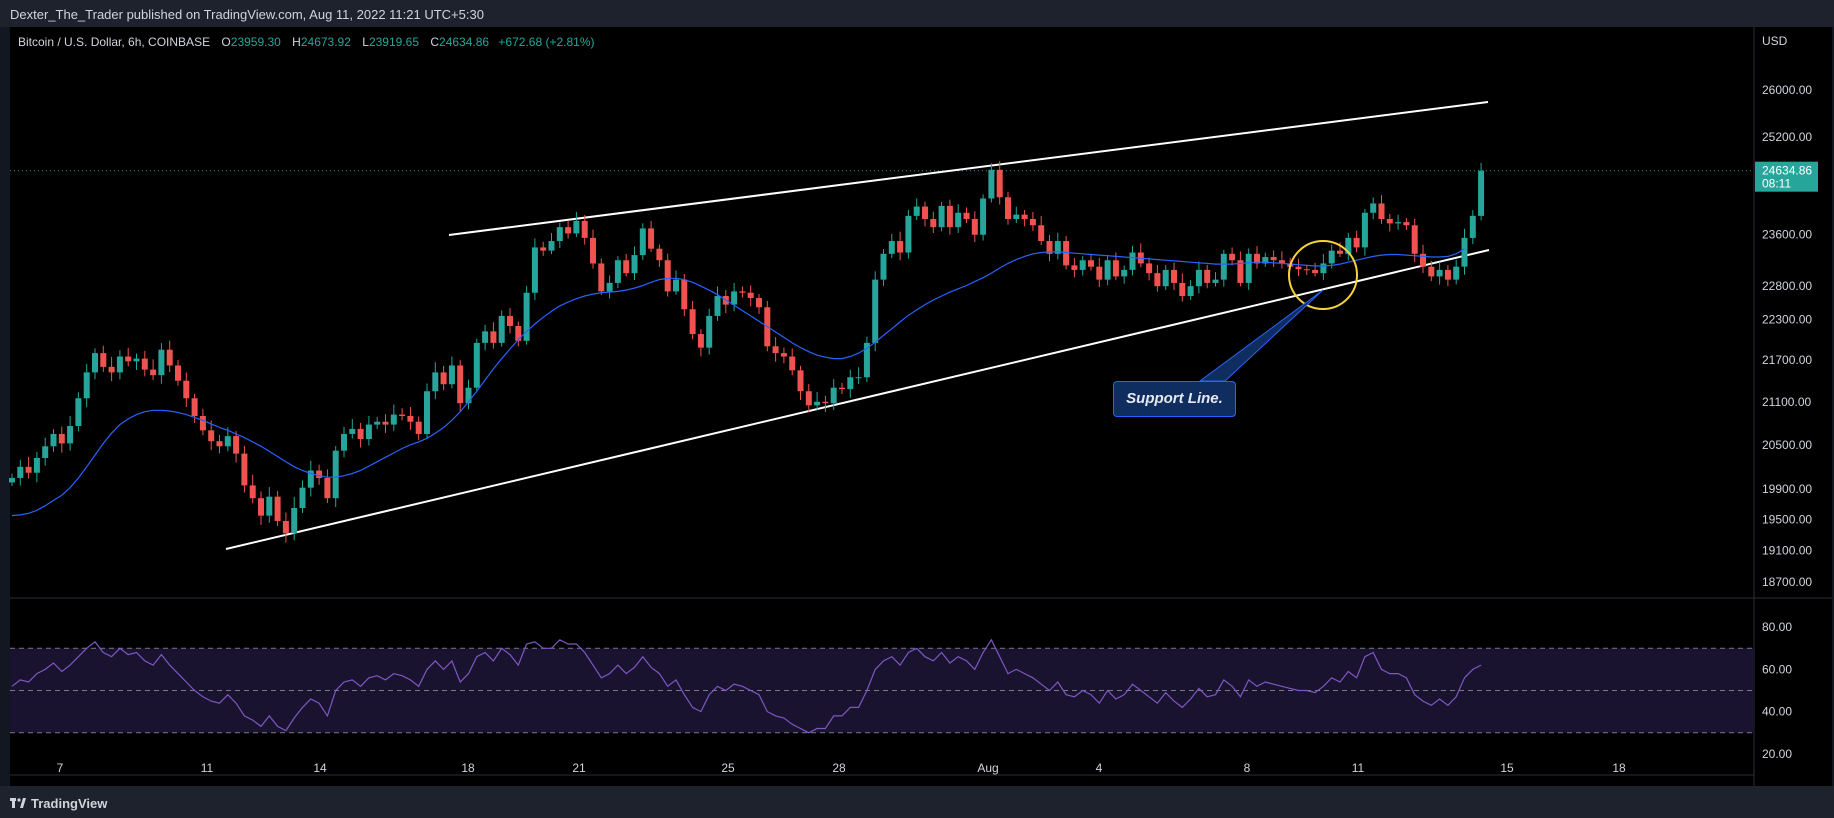 The height and width of the screenshot is (818, 1834). I want to click on price-tick-label: 19900.00, so click(1787, 489).